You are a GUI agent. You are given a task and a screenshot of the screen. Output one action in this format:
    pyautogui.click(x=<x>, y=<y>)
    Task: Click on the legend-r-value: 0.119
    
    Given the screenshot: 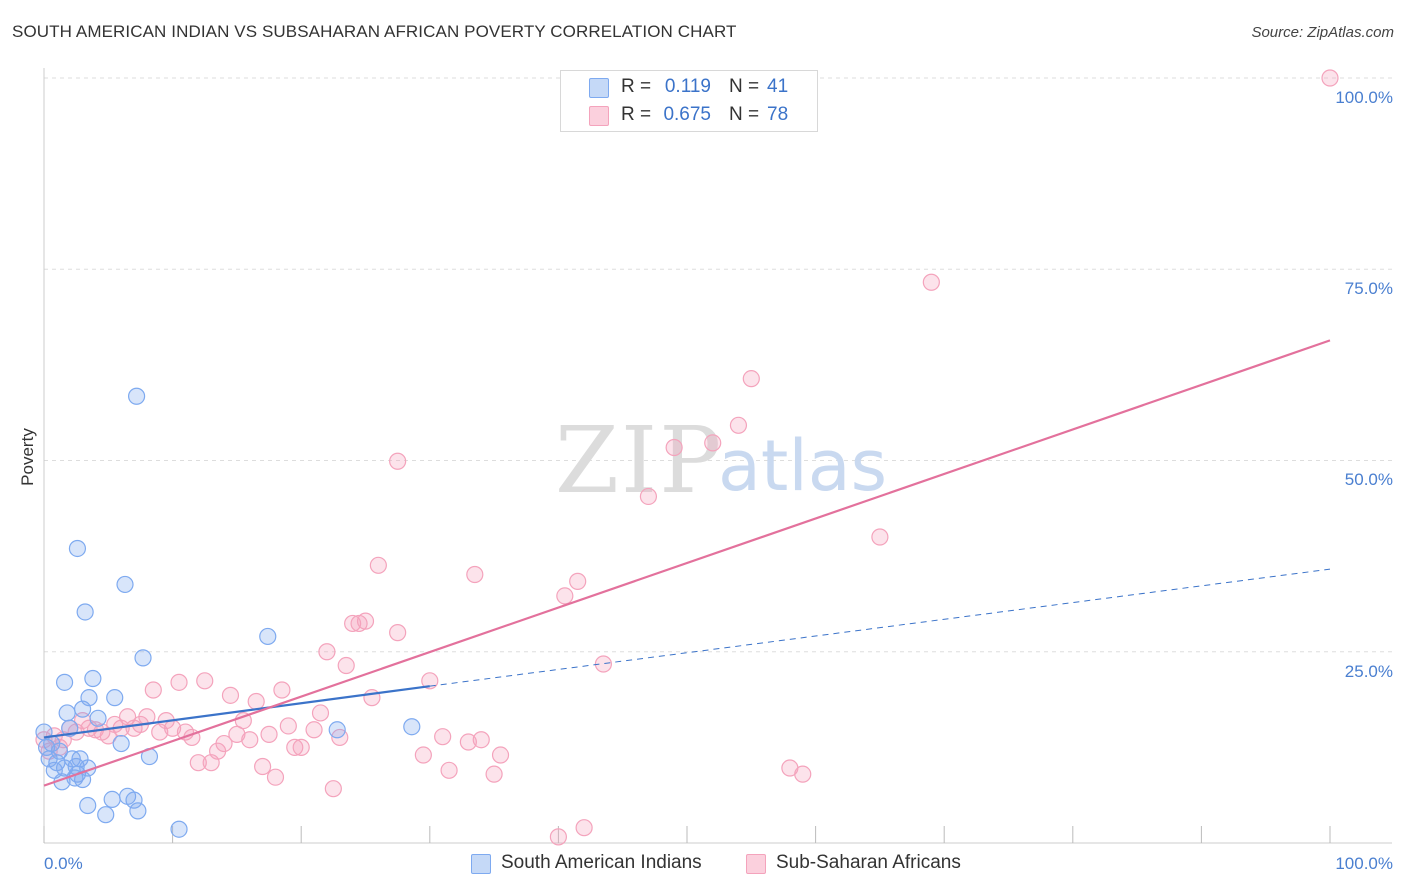 What is the action you would take?
    pyautogui.click(x=687, y=86)
    